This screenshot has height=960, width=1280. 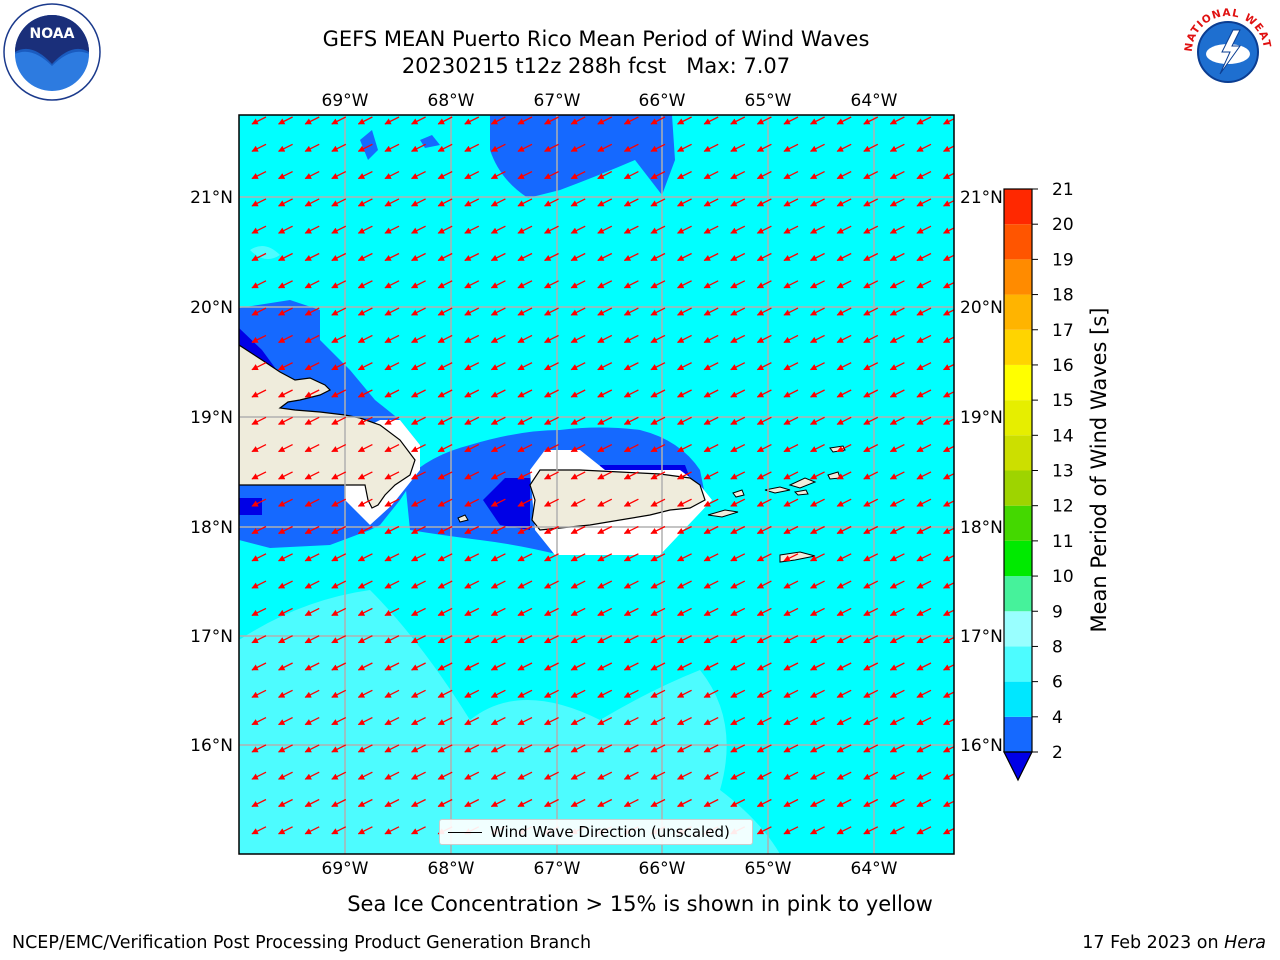 What do you see at coordinates (596, 66) in the screenshot?
I see `chart-subtitle: 20230215 t12z 288h fcst Max: 7.07` at bounding box center [596, 66].